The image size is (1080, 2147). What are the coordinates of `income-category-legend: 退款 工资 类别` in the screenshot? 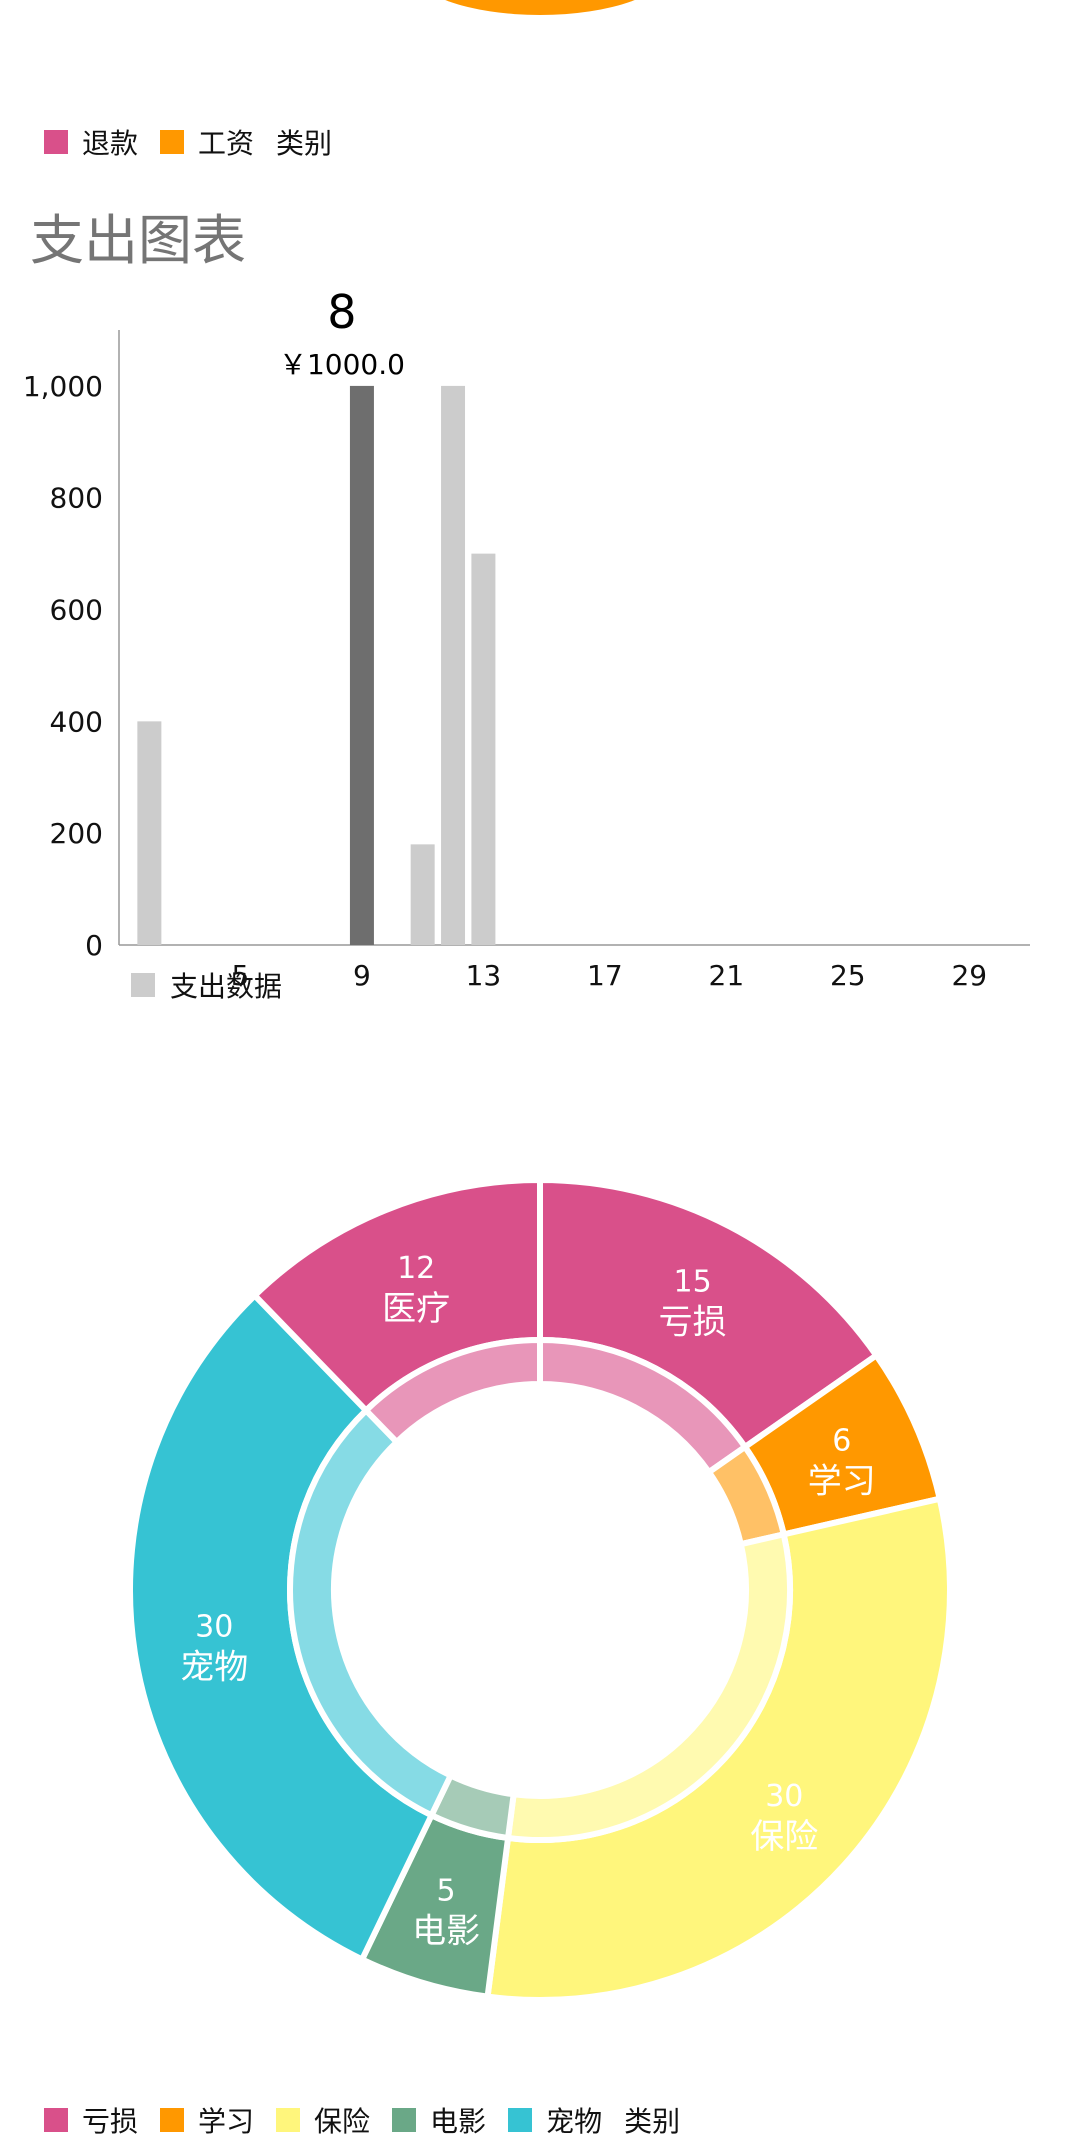 It's located at (199, 142).